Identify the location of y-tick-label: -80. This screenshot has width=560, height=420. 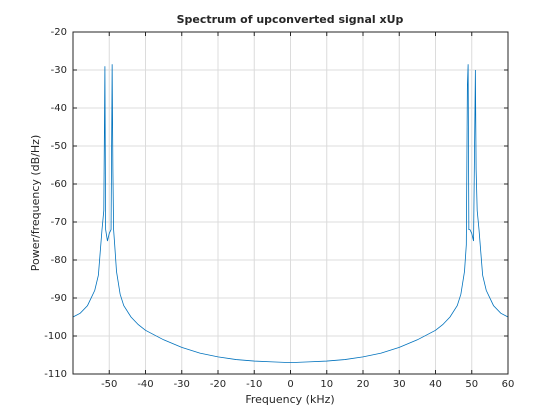
(59, 260).